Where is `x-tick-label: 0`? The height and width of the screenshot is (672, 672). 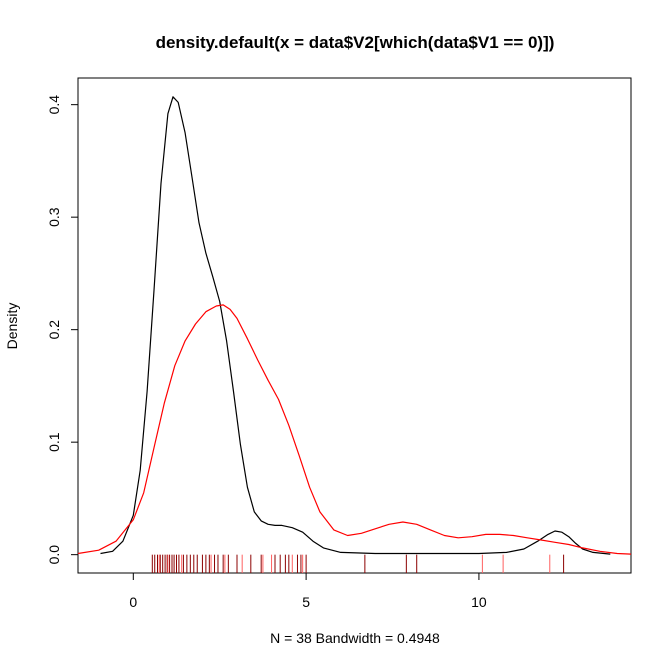
x-tick-label: 0 is located at coordinates (133, 602).